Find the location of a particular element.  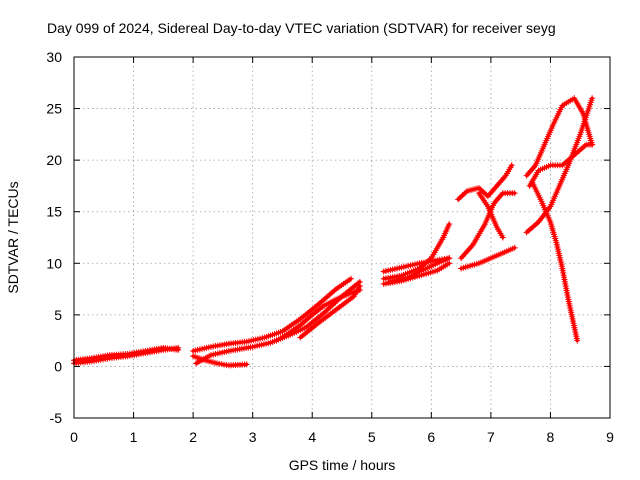

y-axis-label: SDTVAR / TECUs is located at coordinates (13, 237).